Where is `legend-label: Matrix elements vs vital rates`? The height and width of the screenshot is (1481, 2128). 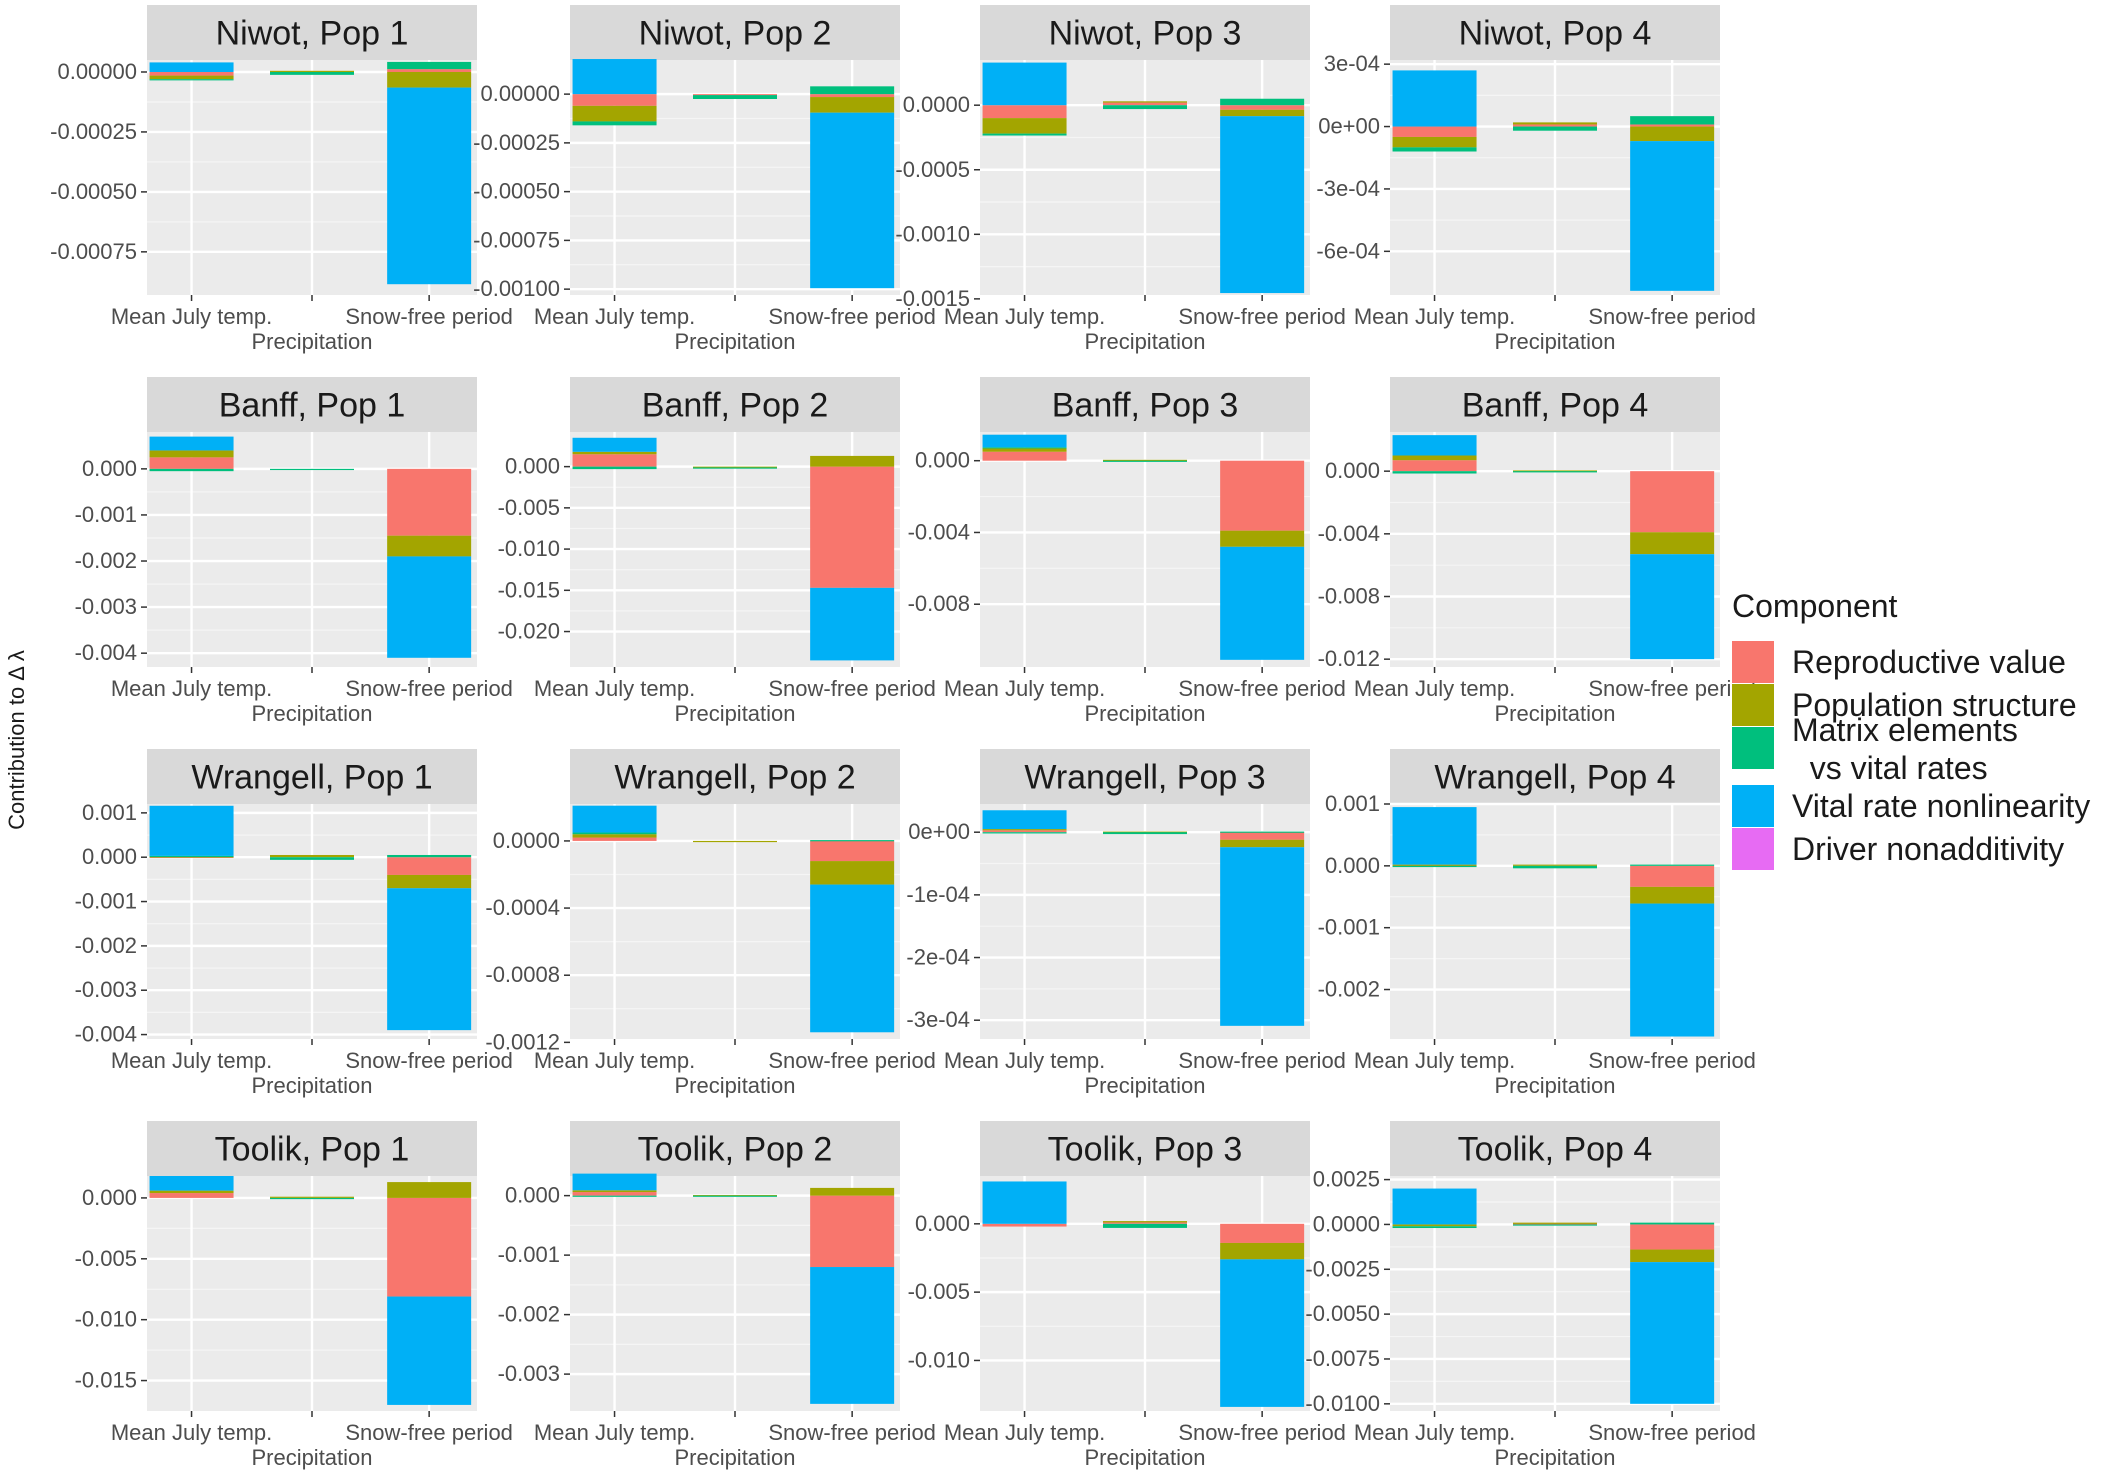
legend-label: Matrix elements vs vital rates is located at coordinates (1905, 749).